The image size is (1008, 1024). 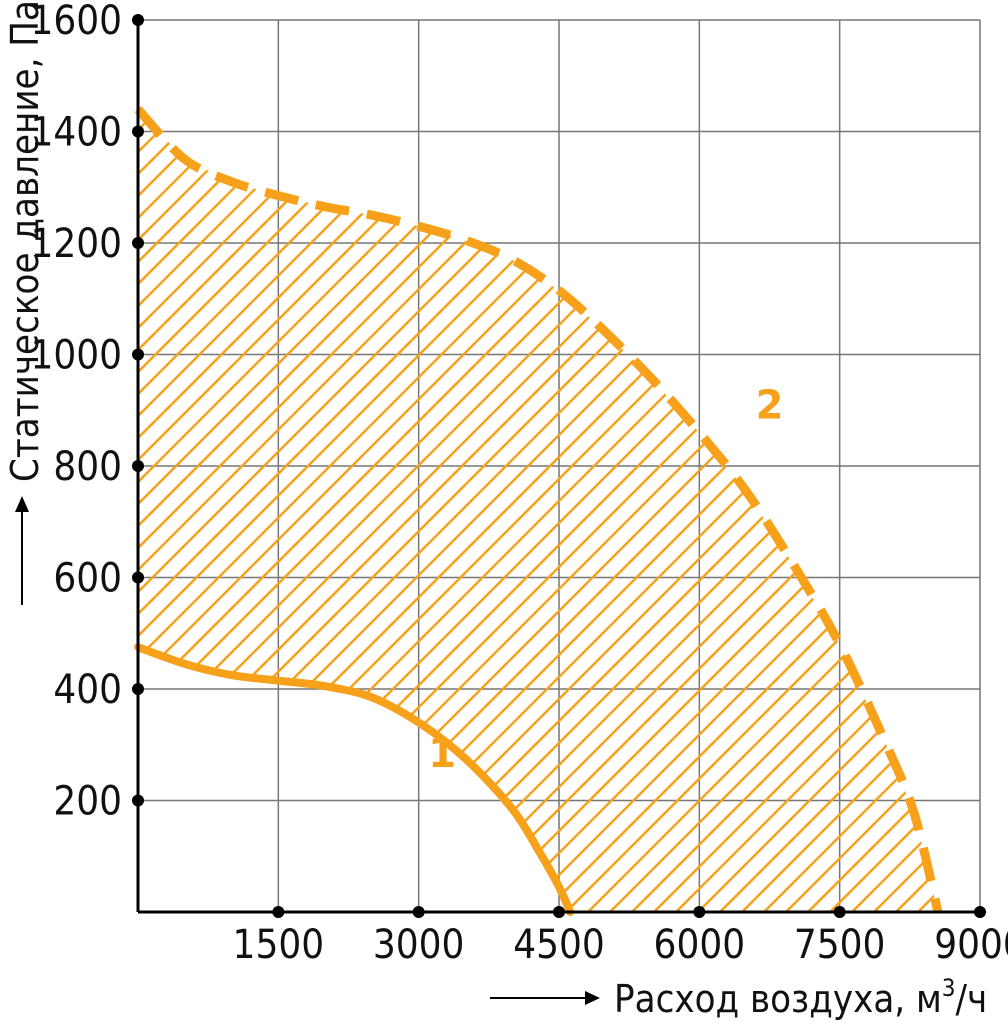 I want to click on y-tick-label: 1000, so click(x=76, y=356).